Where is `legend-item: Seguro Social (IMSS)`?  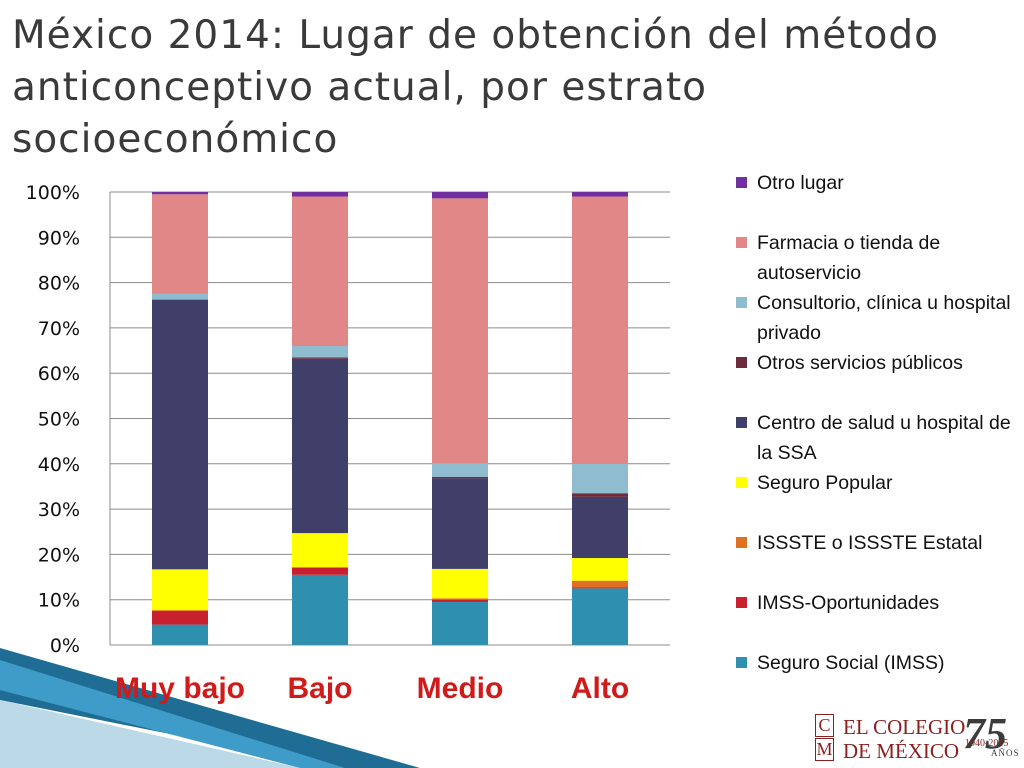 legend-item: Seguro Social (IMSS) is located at coordinates (878, 663).